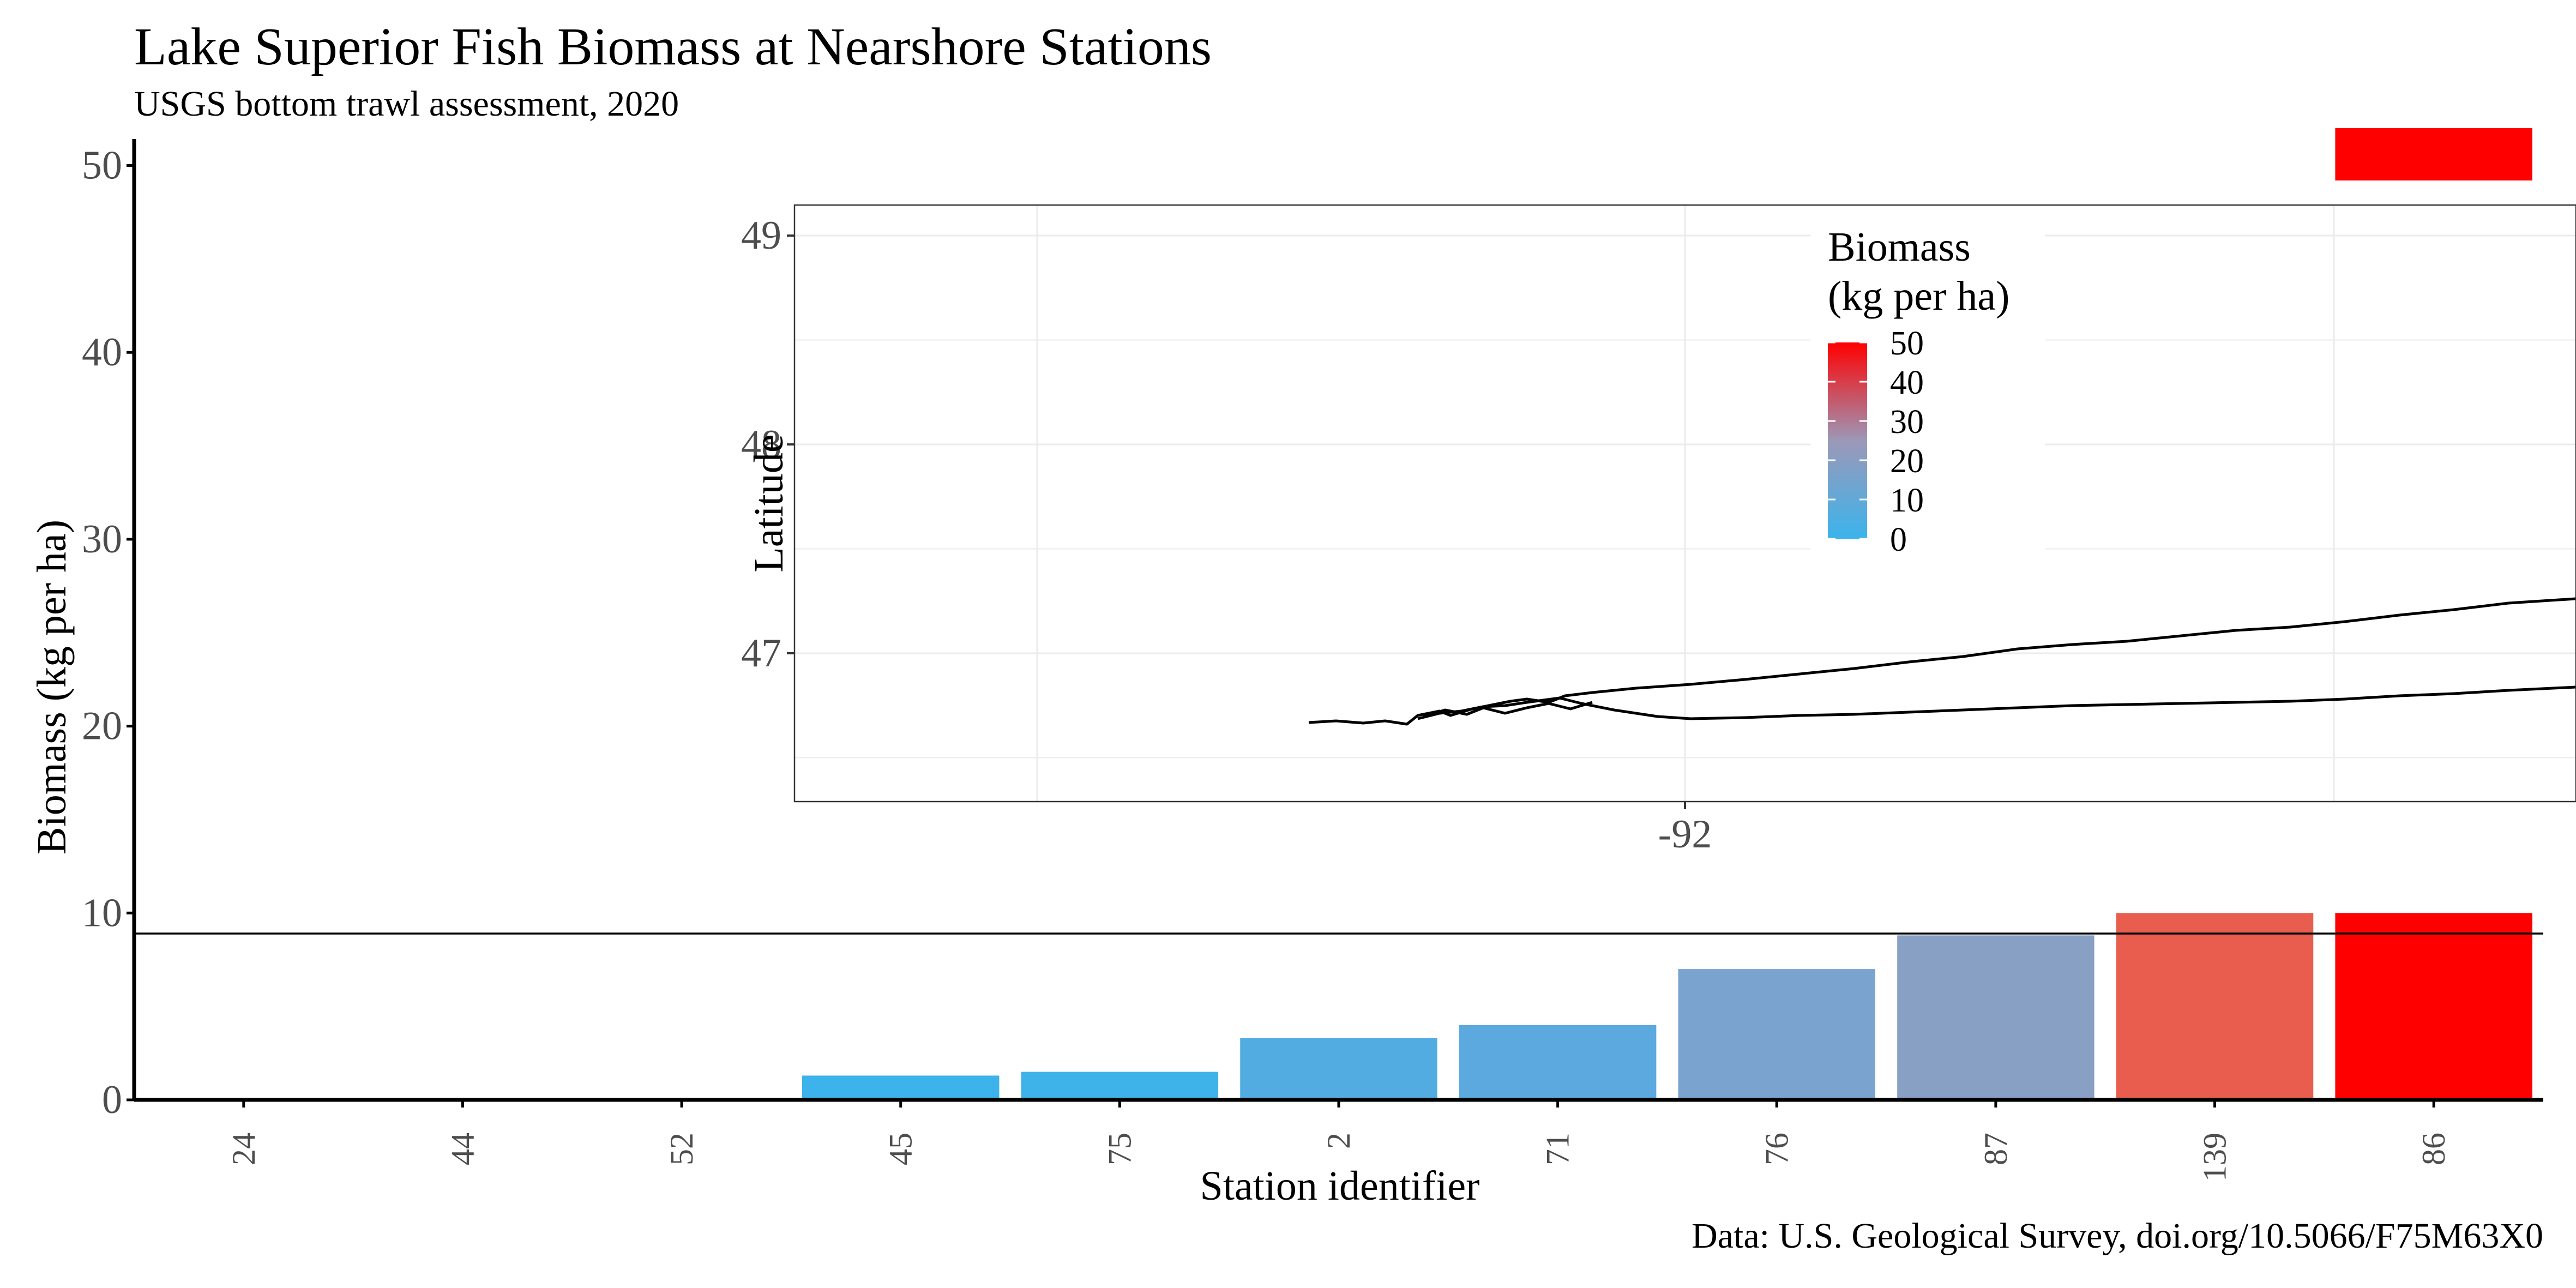 Image resolution: width=2576 pixels, height=1288 pixels. I want to click on legend-tick-label: 30, so click(1907, 422).